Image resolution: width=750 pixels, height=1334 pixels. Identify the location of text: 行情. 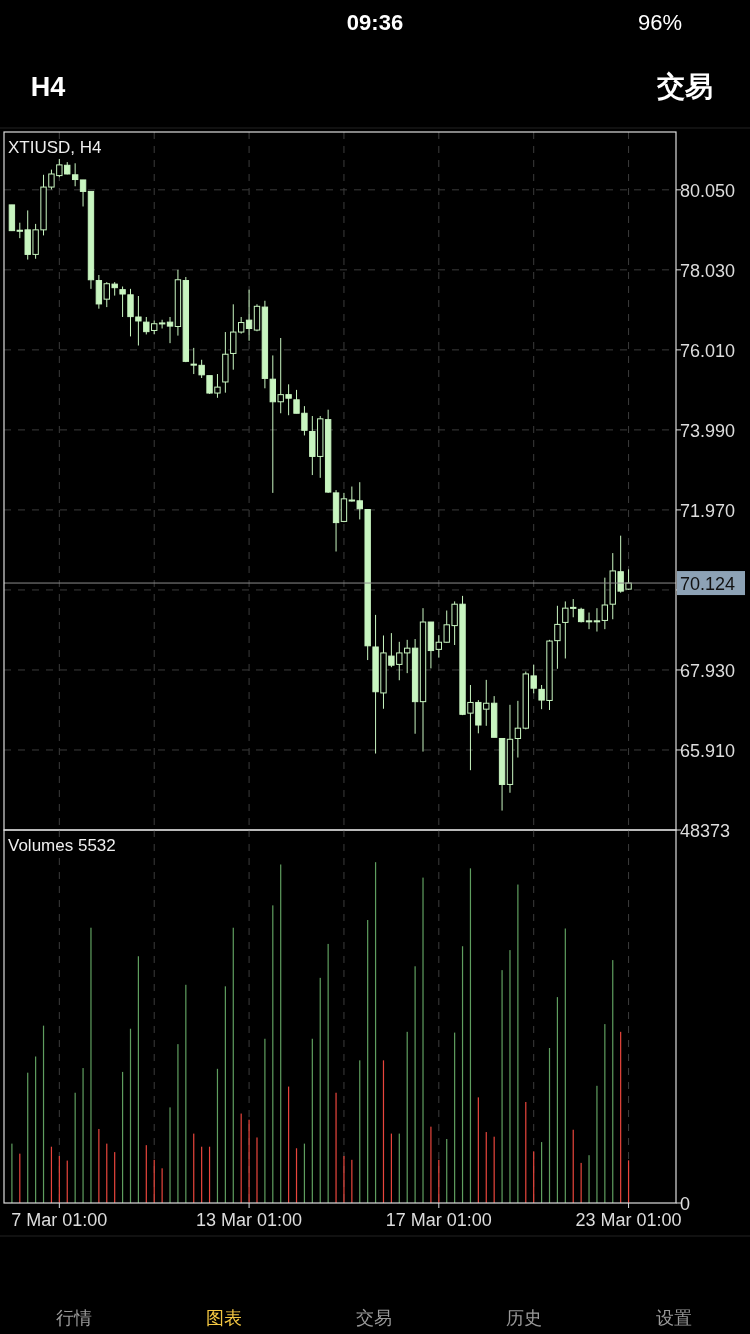
(74, 1318).